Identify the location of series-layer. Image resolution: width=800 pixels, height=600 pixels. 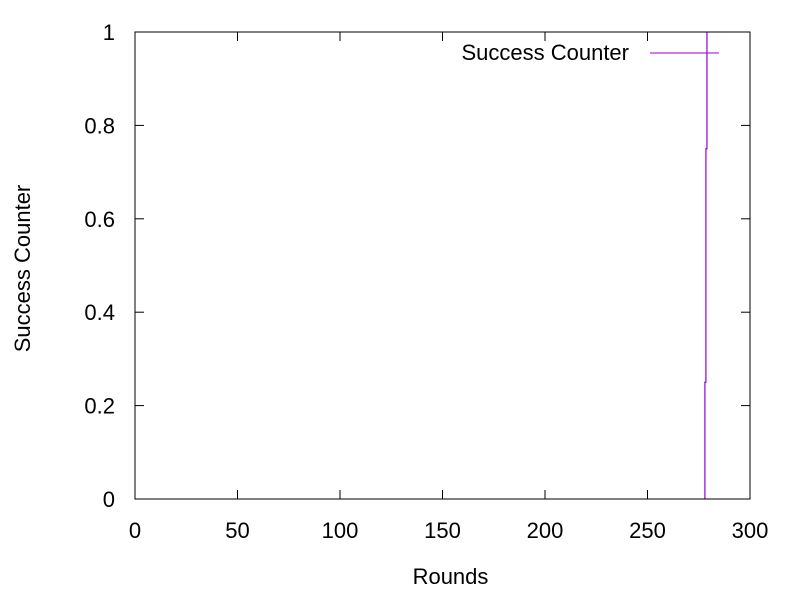
(706, 265).